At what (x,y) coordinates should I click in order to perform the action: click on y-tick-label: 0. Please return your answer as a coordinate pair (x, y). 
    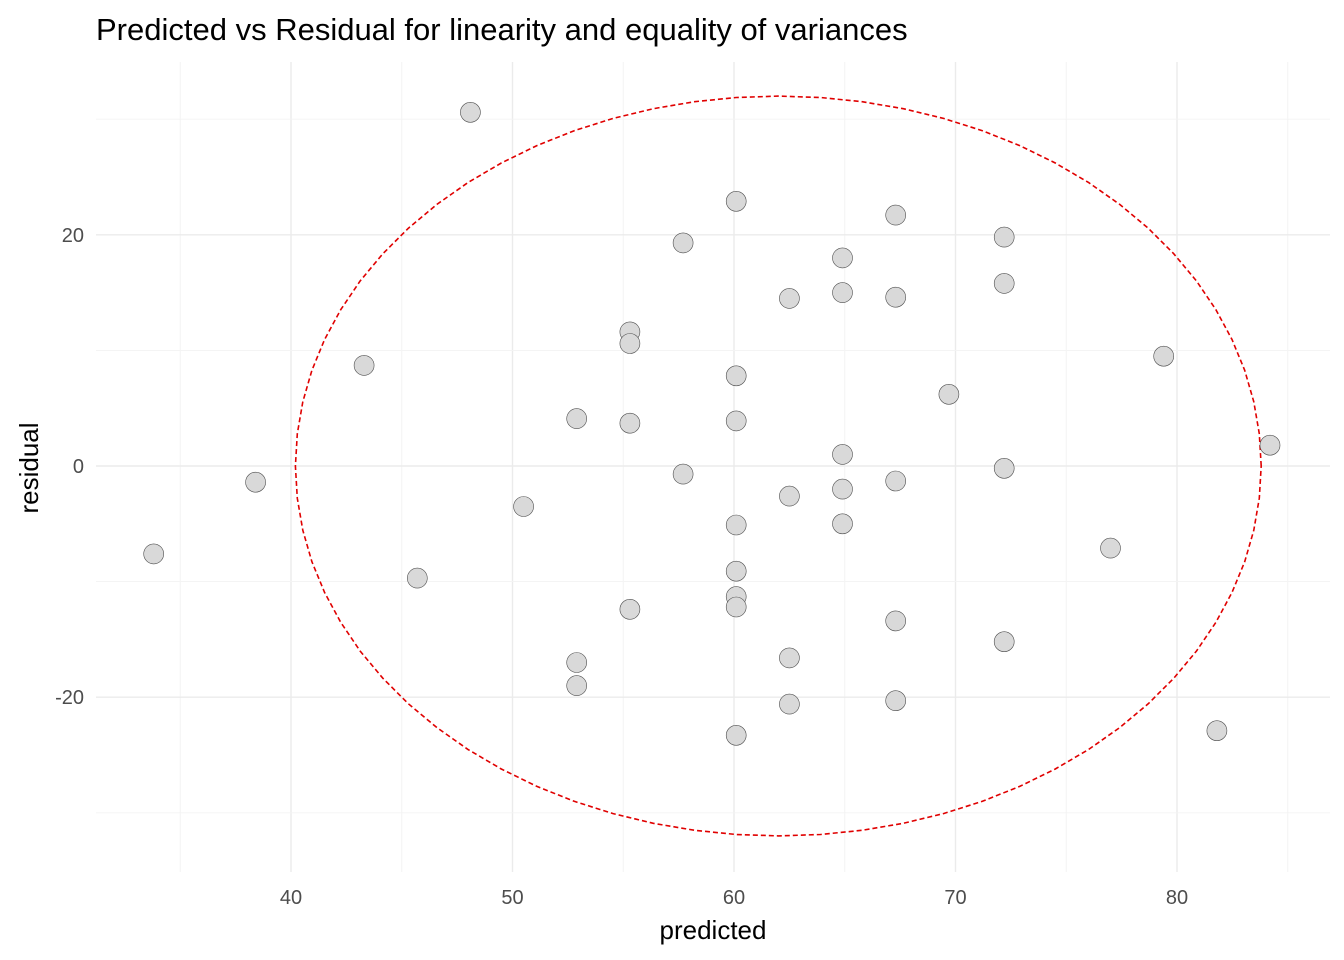
    Looking at the image, I should click on (78, 467).